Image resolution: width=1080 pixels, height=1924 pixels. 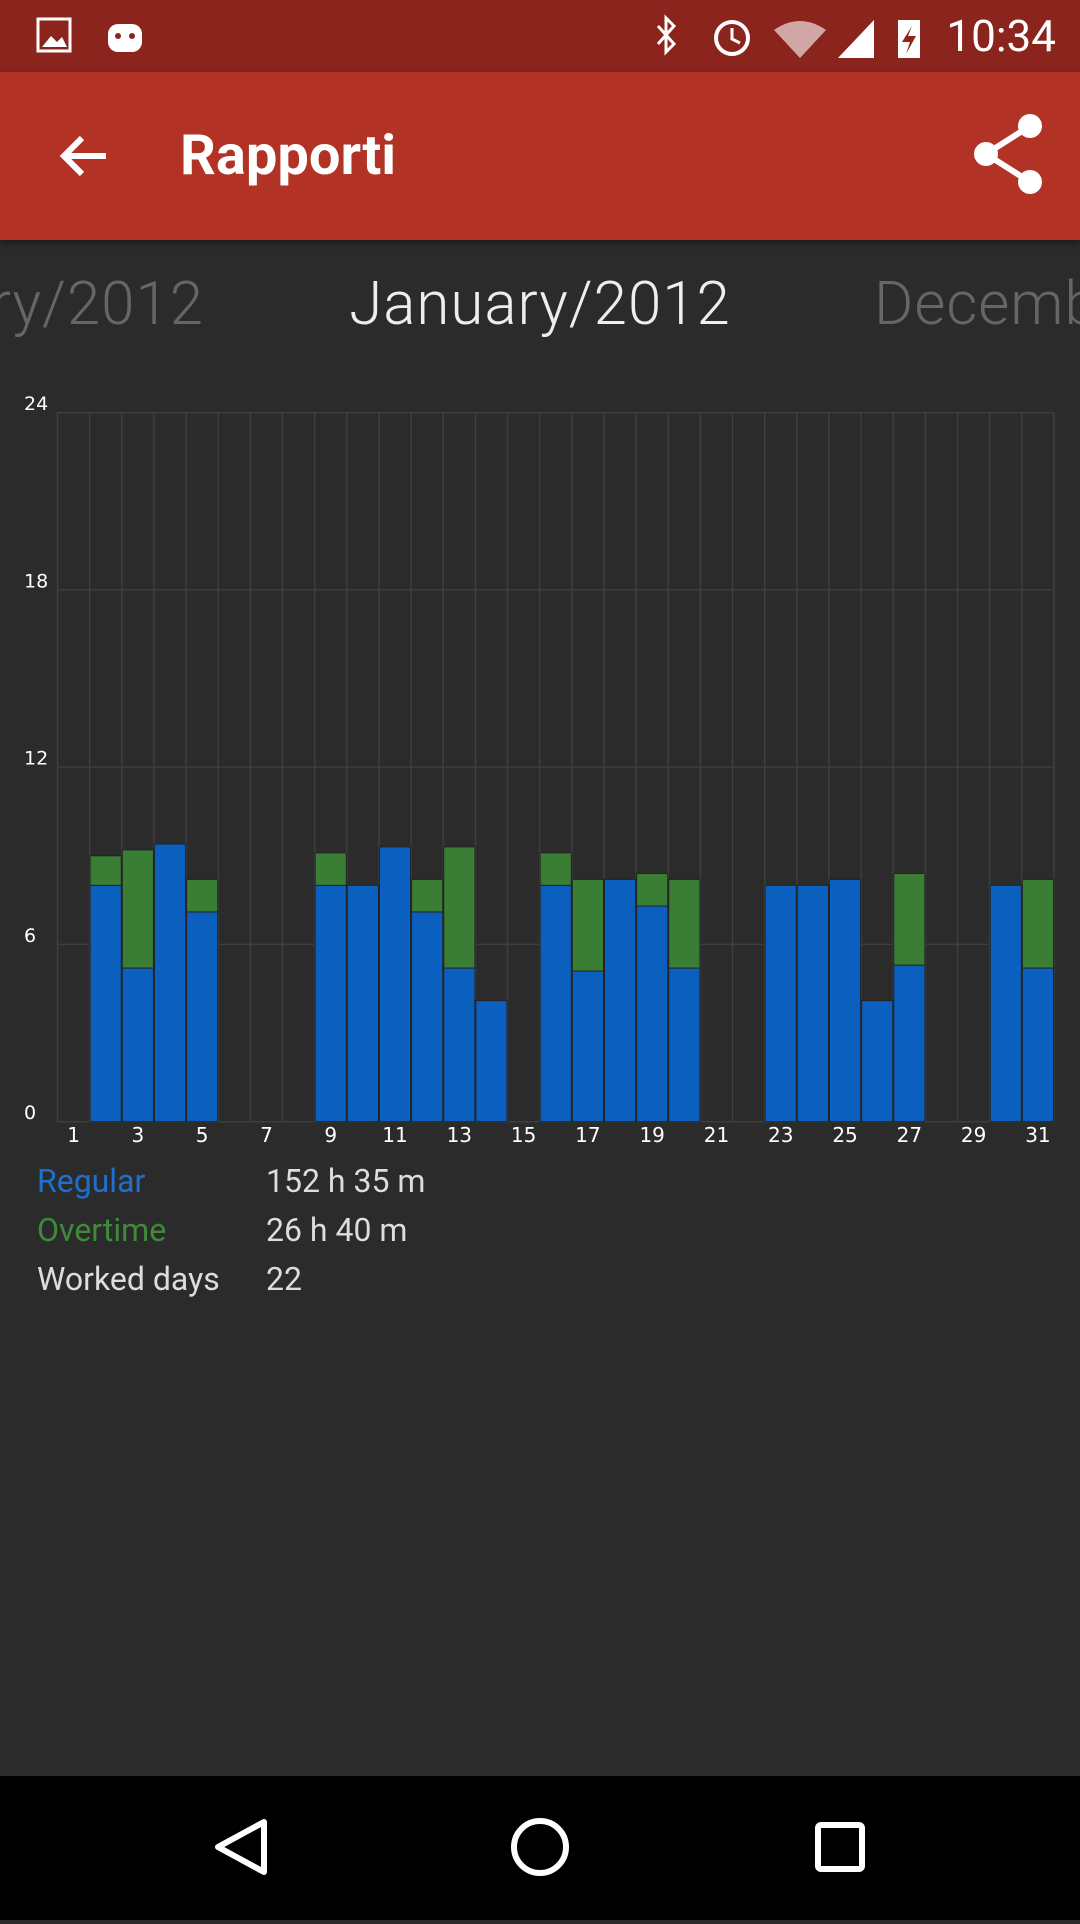 I want to click on x-tick-label: 27, so click(x=909, y=1135).